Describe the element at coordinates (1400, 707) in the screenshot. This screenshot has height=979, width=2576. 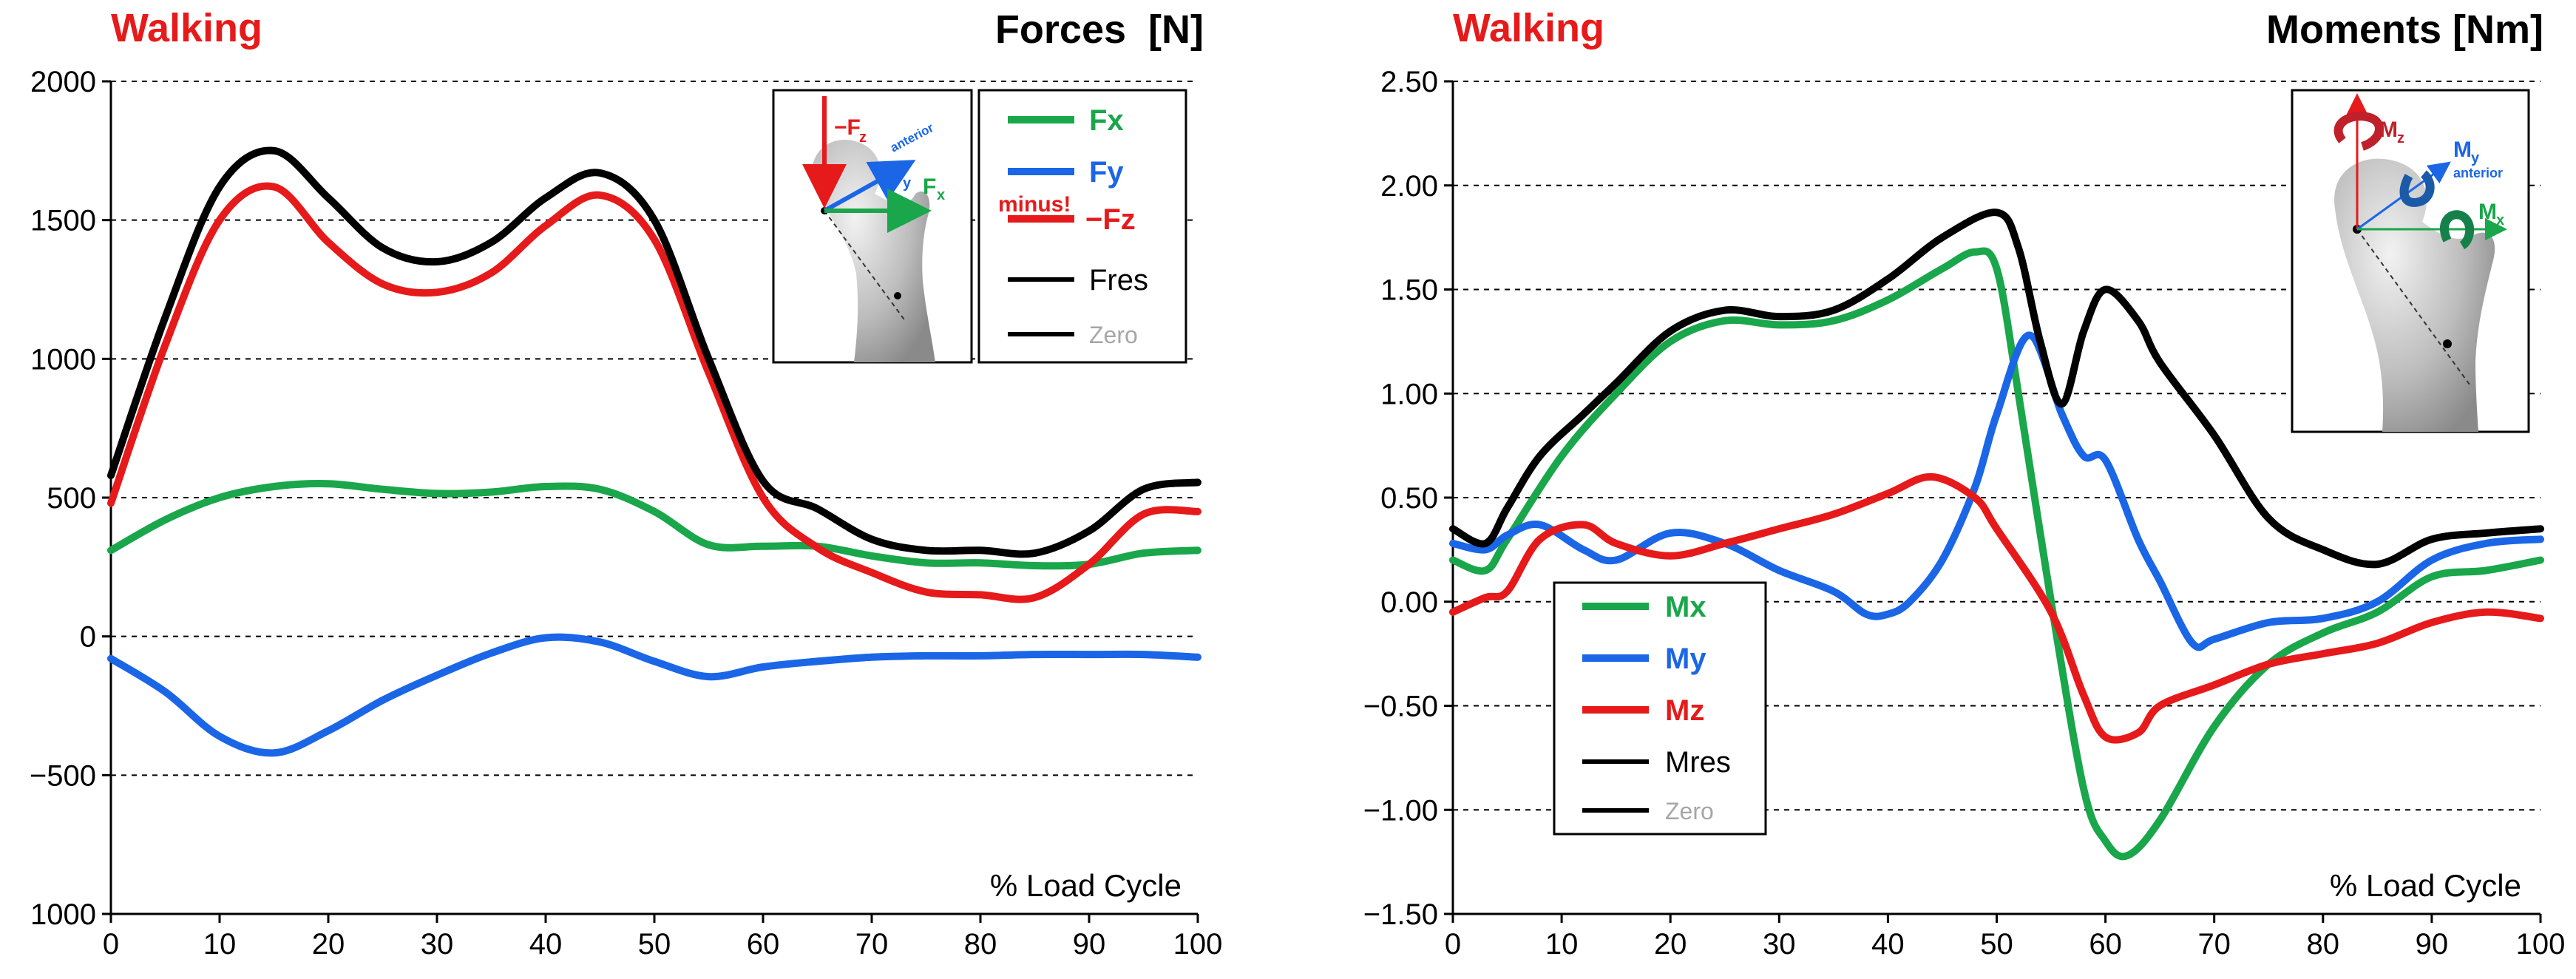
I see `y-tick-label: −0.50` at that location.